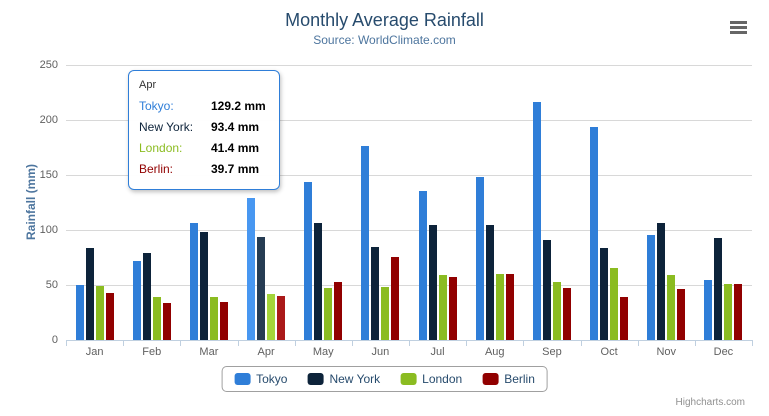 Image resolution: width=769 pixels, height=416 pixels. Describe the element at coordinates (51, 285) in the screenshot. I see `y-axis-label: 50` at that location.